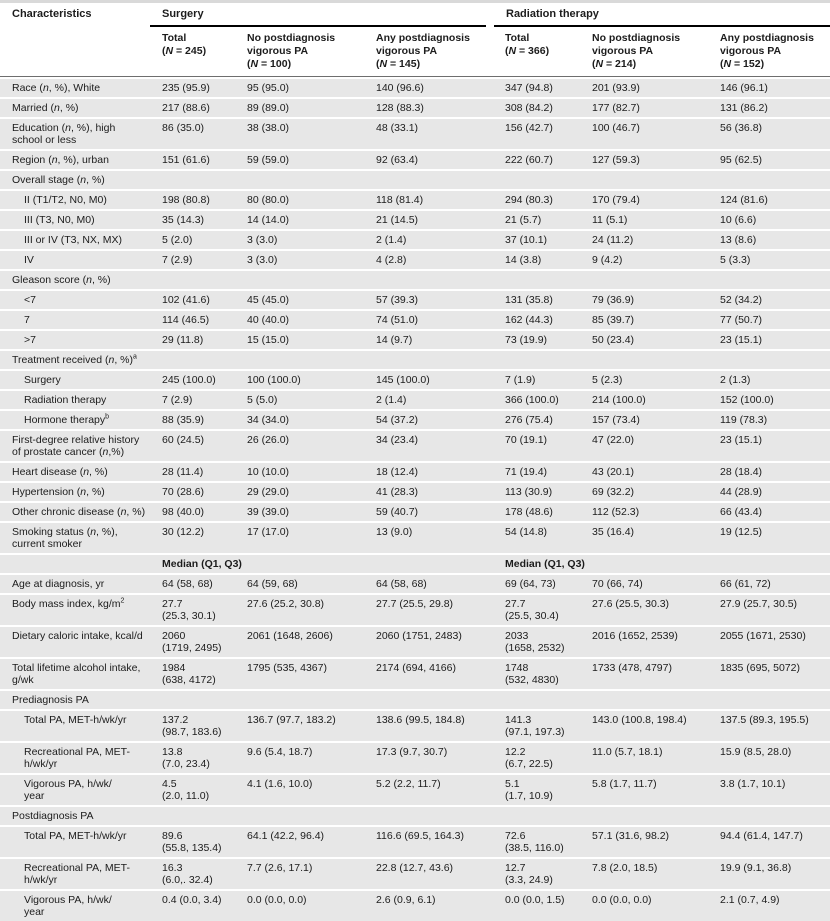 This screenshot has width=830, height=921. What do you see at coordinates (64, 134) in the screenshot?
I see `row-label: Education (n, %), high school or less` at bounding box center [64, 134].